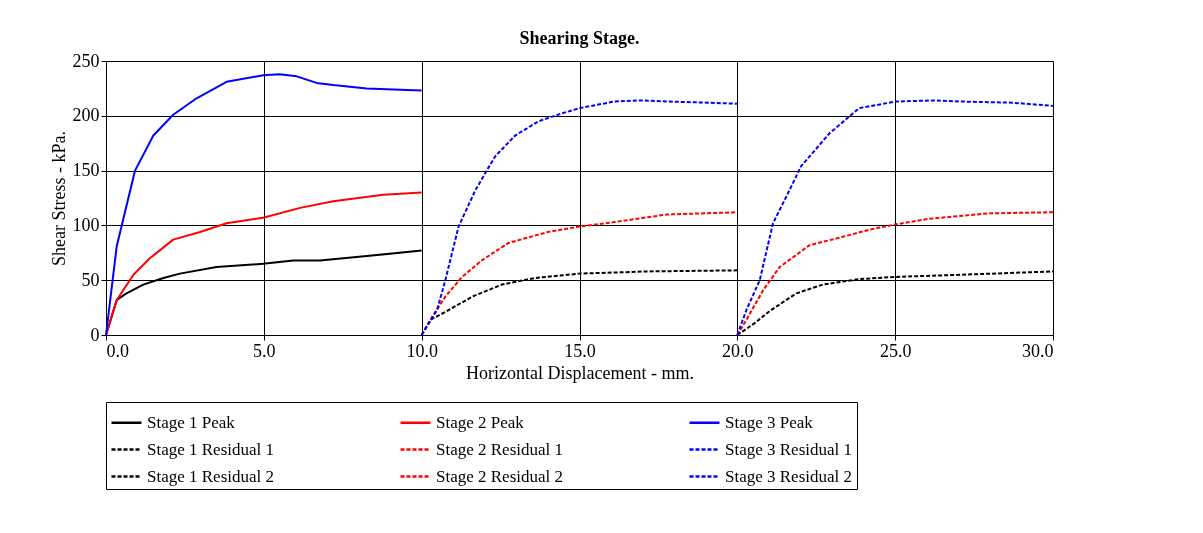 This screenshot has height=533, width=1203. Describe the element at coordinates (86, 60) in the screenshot. I see `y-tick-label: 250` at that location.